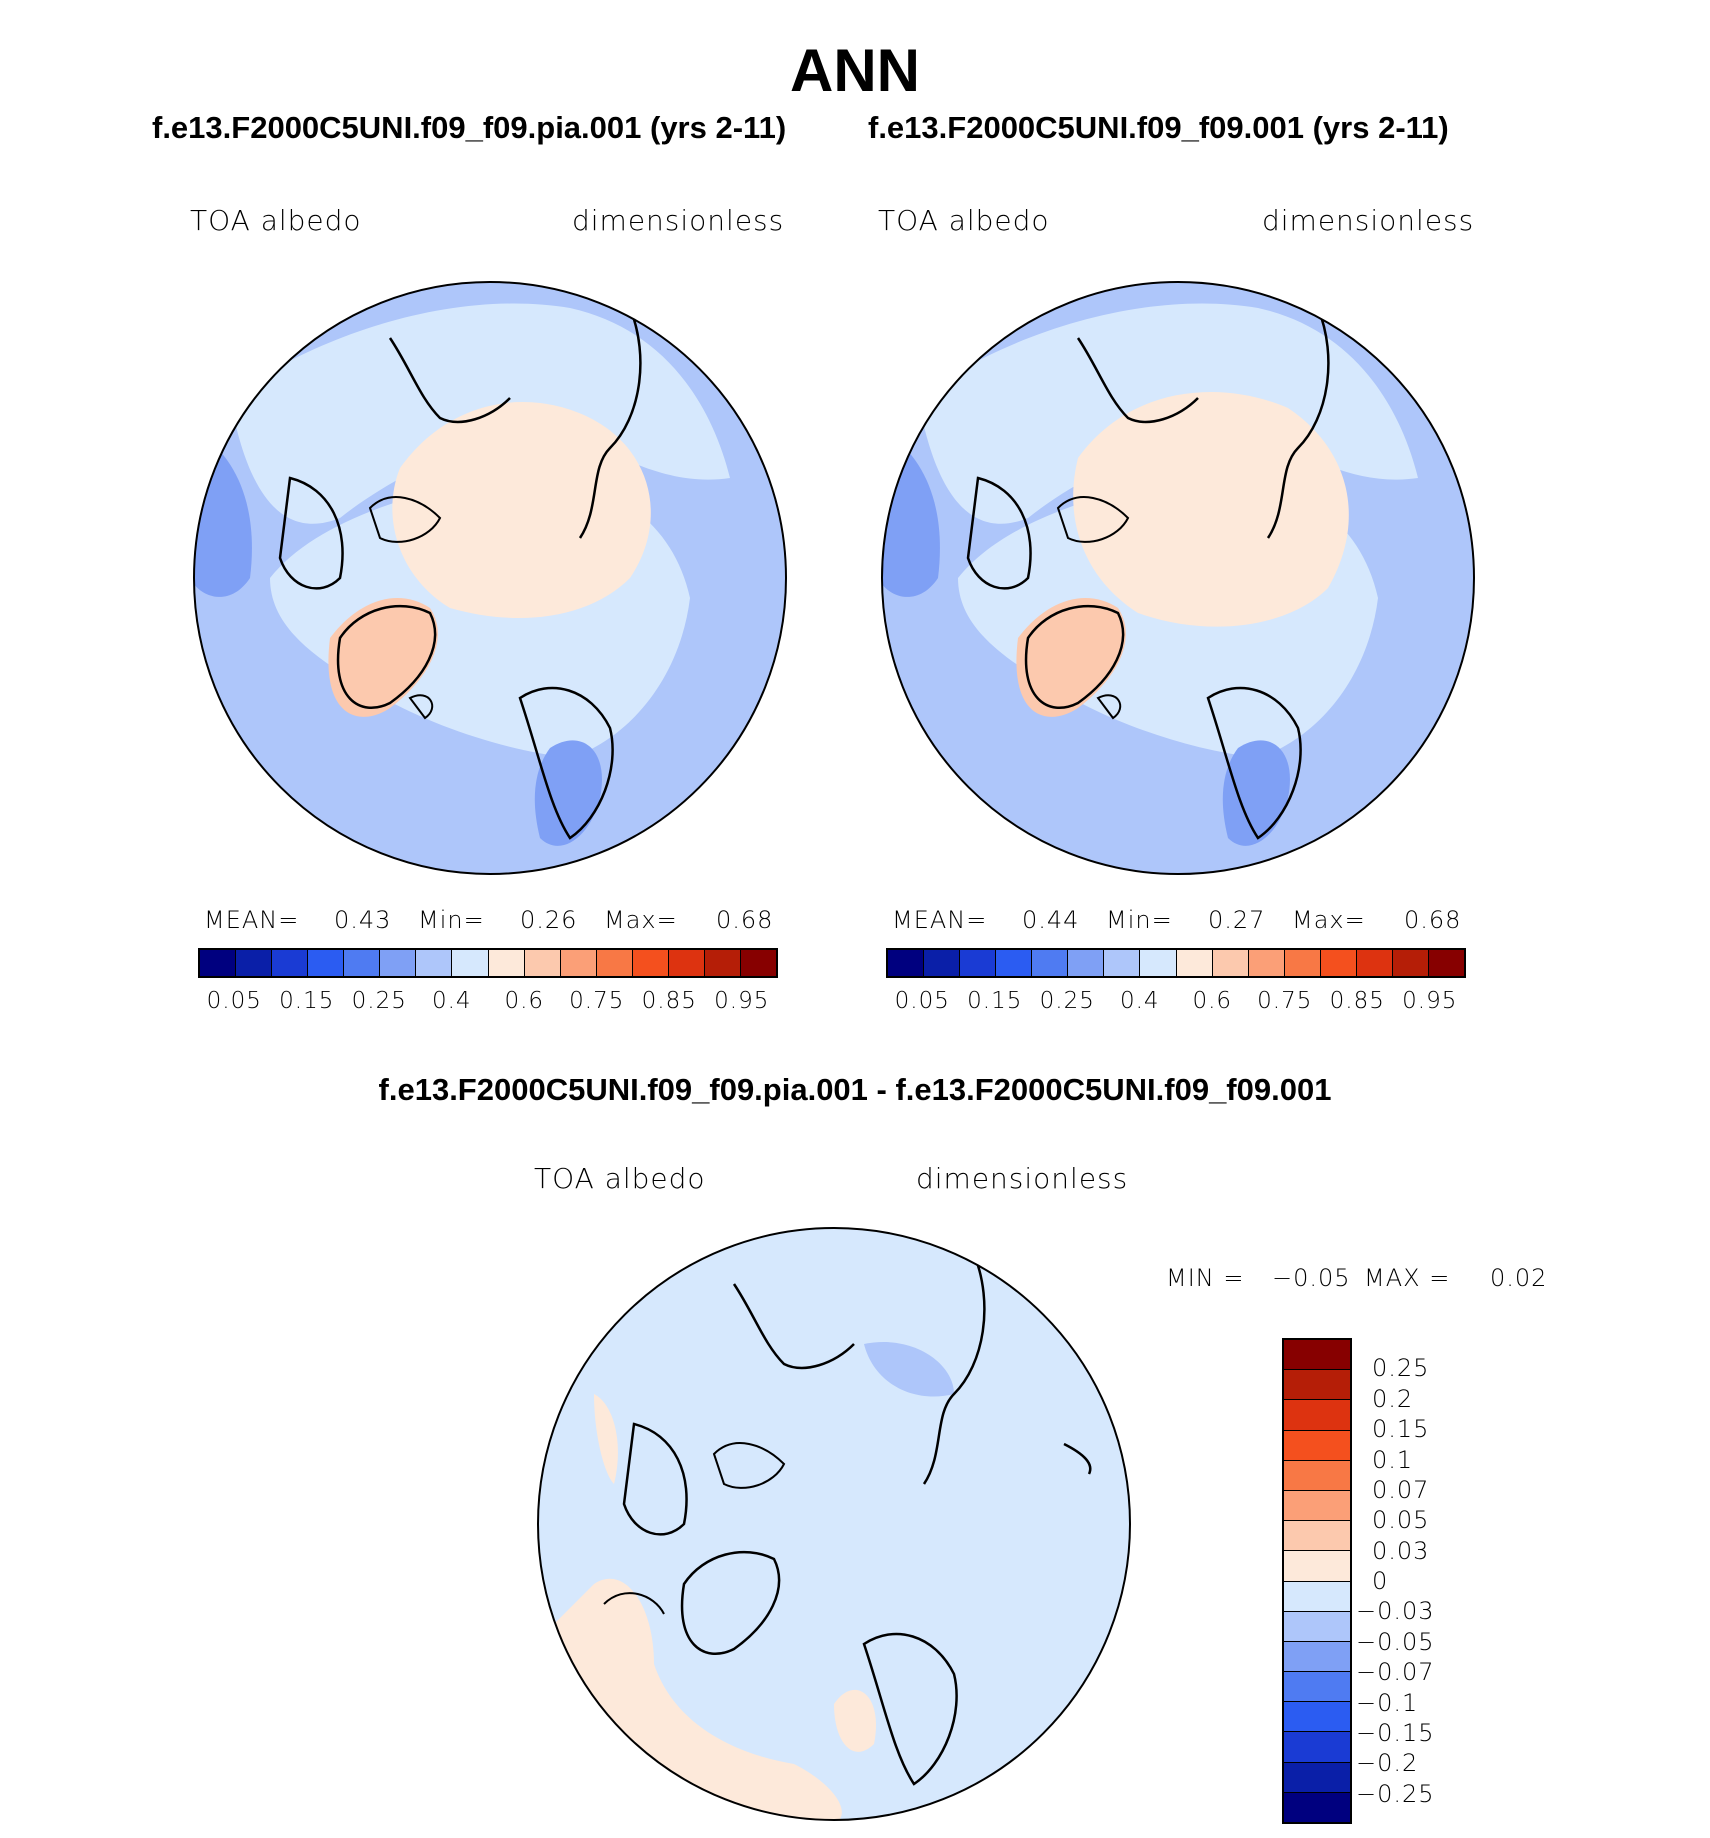 Image resolution: width=1710 pixels, height=1838 pixels. Describe the element at coordinates (549, 920) in the screenshot. I see `left-min-value: 0.26` at that location.